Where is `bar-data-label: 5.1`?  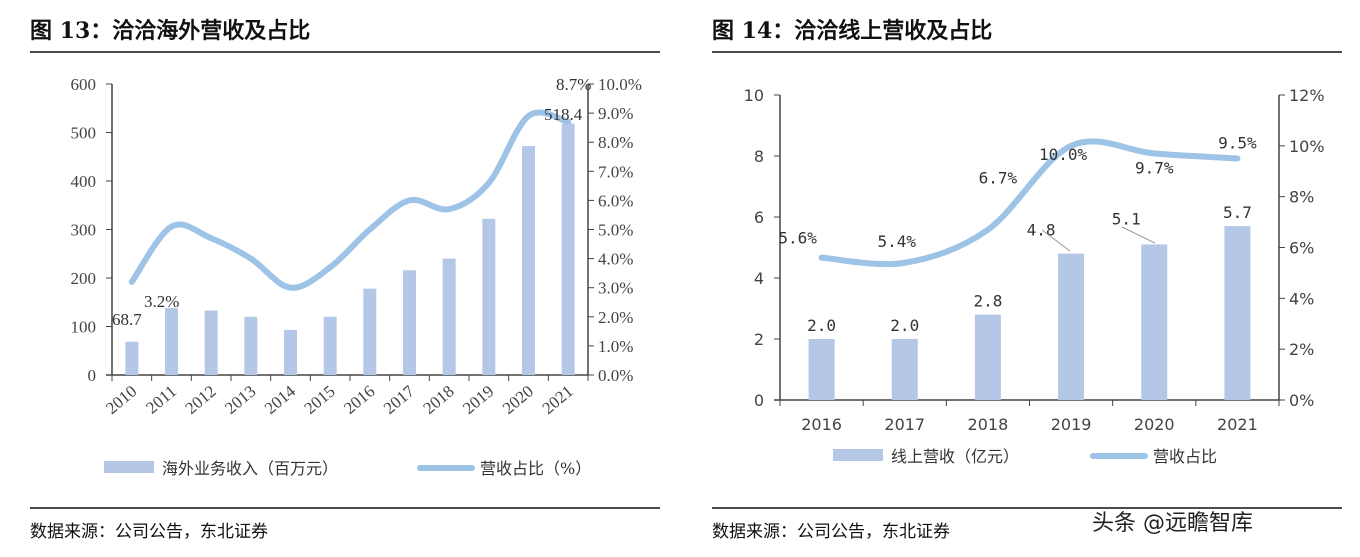
bar-data-label: 5.1 is located at coordinates (1126, 218).